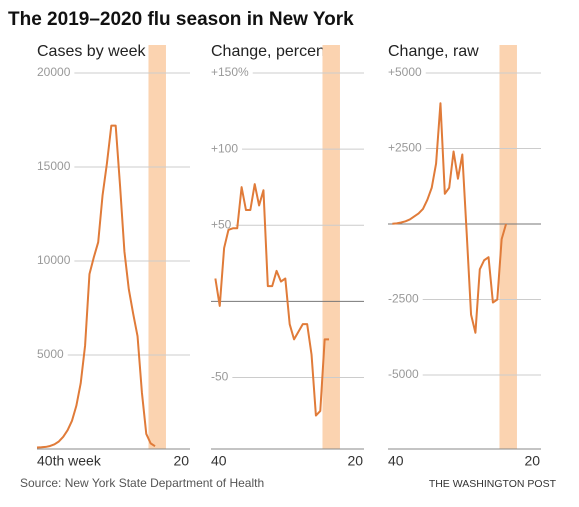 This screenshot has width=579, height=507. Describe the element at coordinates (270, 51) in the screenshot. I see `subtitle: Change, percent` at that location.